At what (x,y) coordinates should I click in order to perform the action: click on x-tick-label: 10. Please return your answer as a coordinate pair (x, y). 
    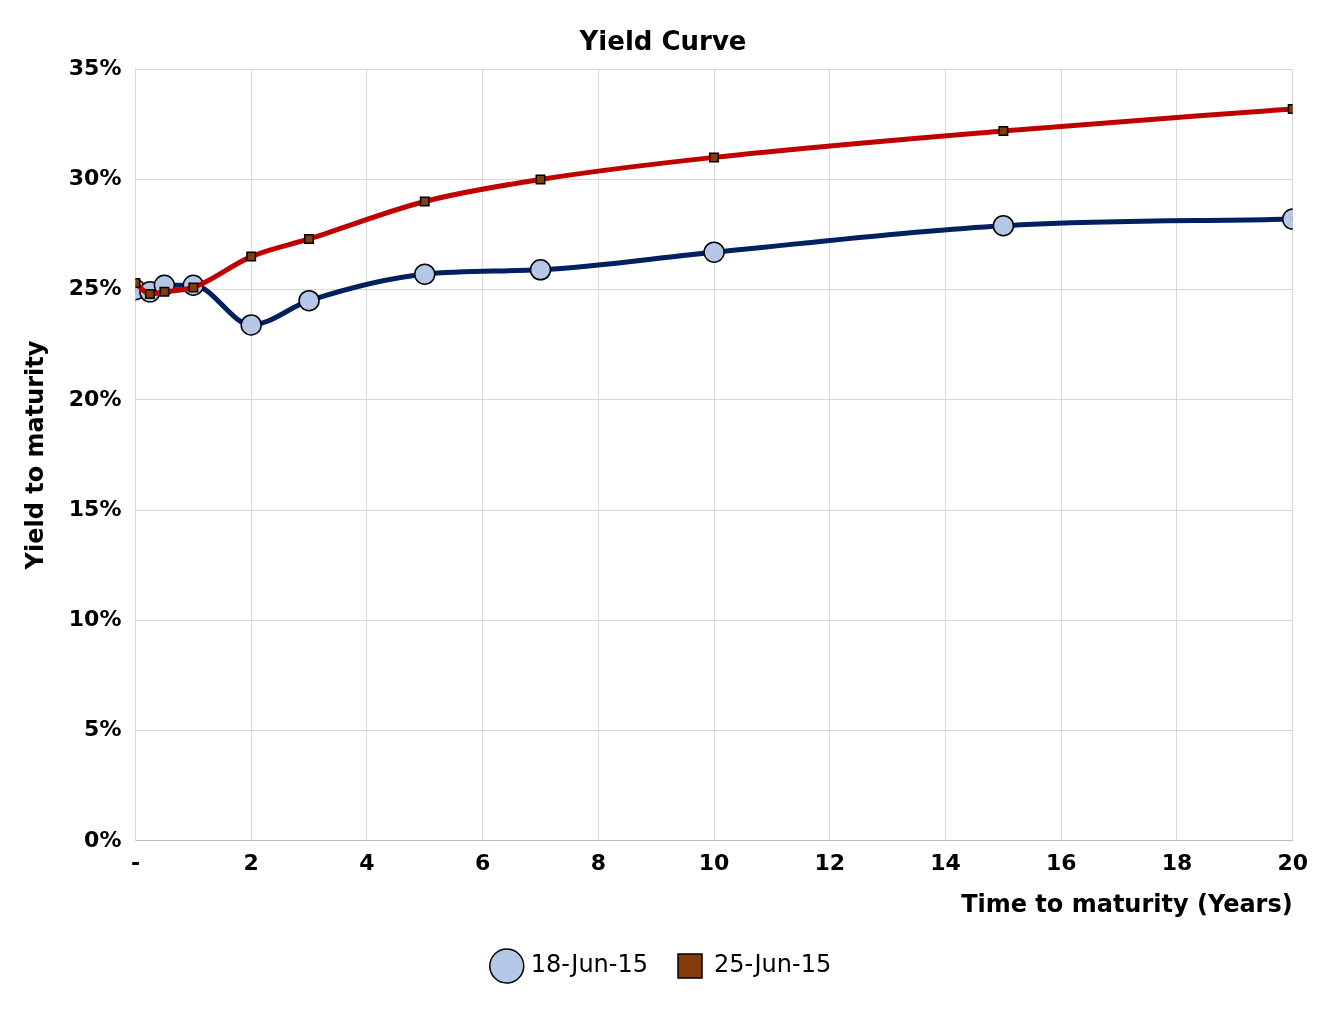
    Looking at the image, I should click on (714, 862).